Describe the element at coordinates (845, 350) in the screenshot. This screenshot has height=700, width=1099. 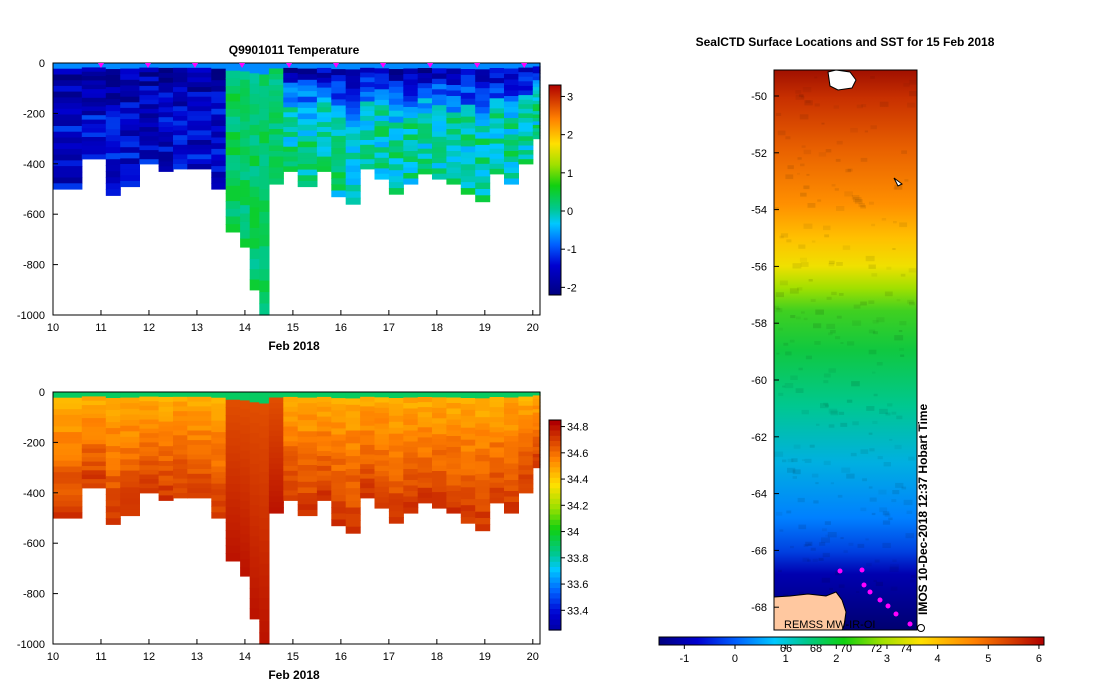
I see `sst-map-field` at that location.